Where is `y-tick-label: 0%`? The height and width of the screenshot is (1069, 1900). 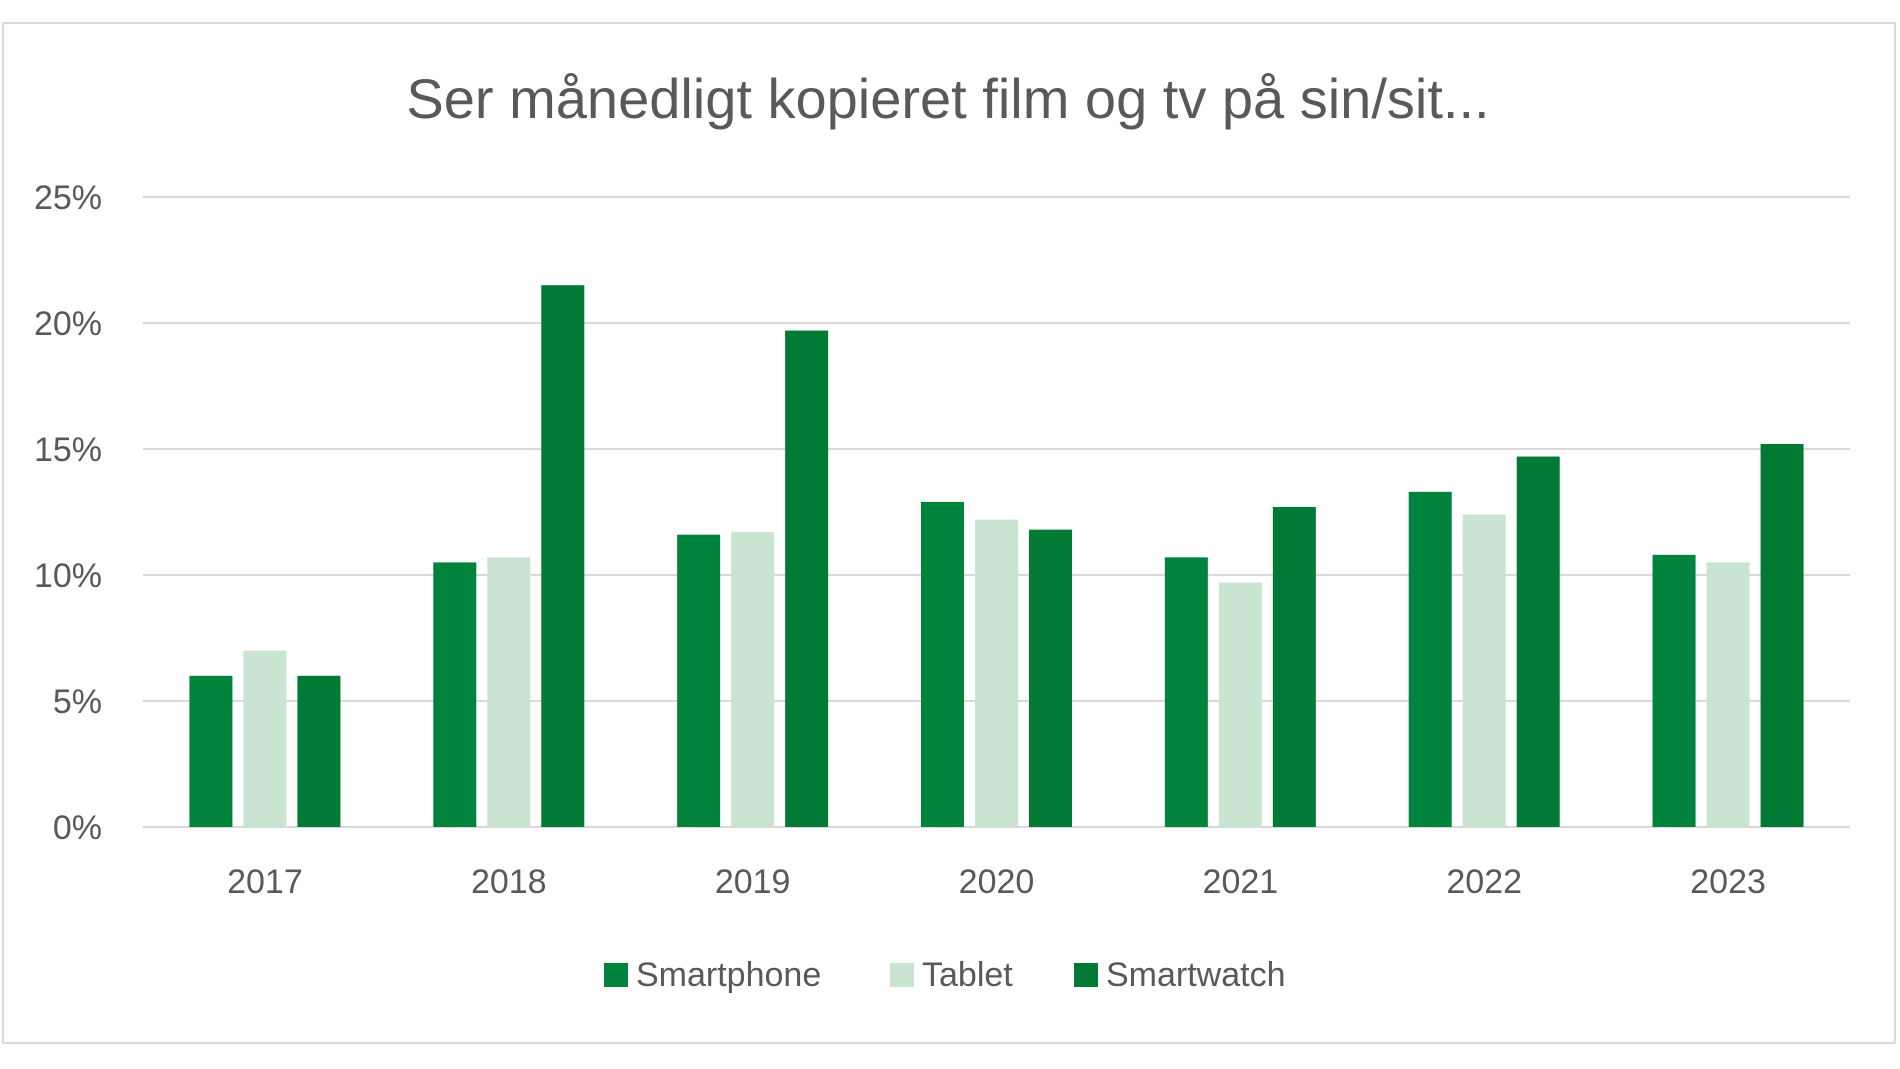
y-tick-label: 0% is located at coordinates (77, 828).